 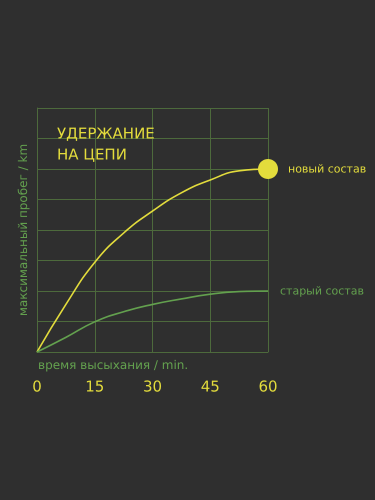 I want to click on series-label: старый состав, so click(x=322, y=291).